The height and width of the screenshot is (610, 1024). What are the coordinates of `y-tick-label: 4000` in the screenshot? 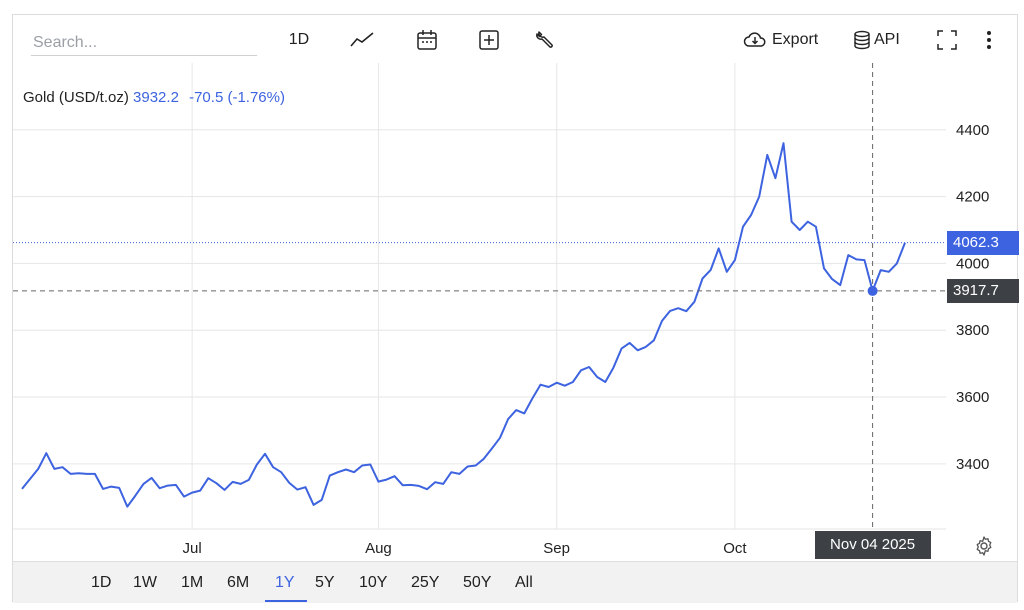 It's located at (972, 263).